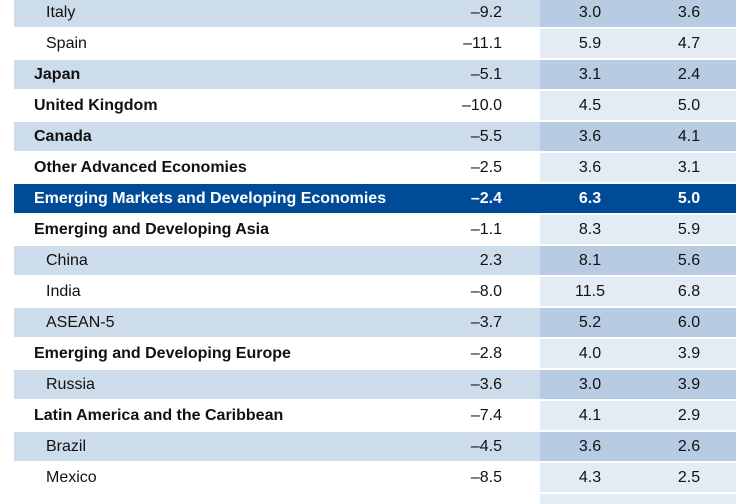 This screenshot has width=750, height=504. Describe the element at coordinates (375, 14) in the screenshot. I see `table-row: Italy –9.2 3.0 3.6` at that location.